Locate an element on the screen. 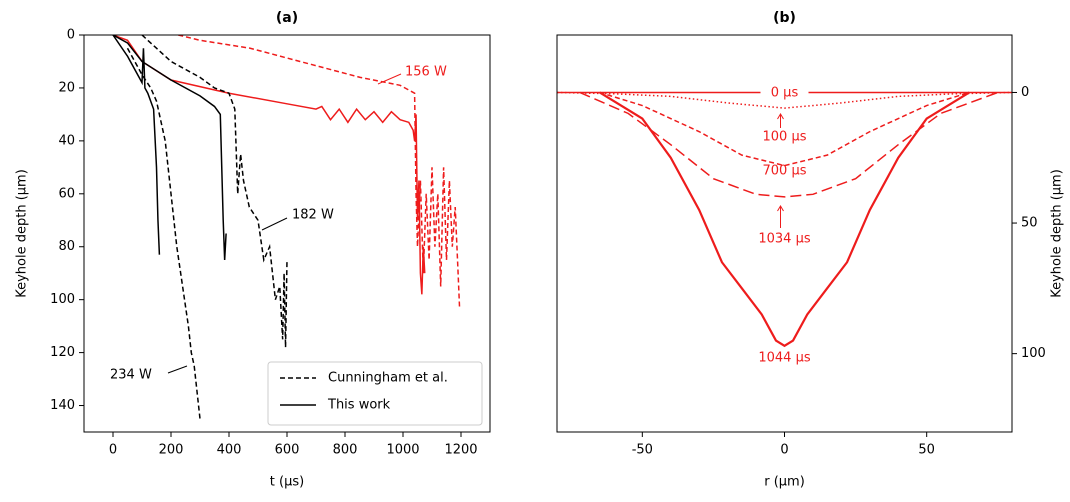  x-tick-label: 600 is located at coordinates (287, 450).